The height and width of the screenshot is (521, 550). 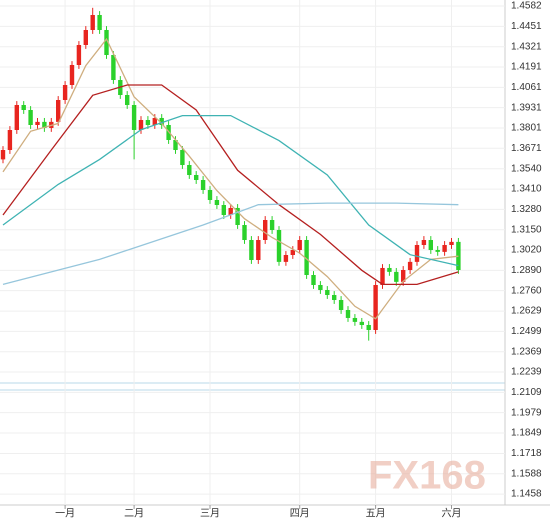 I want to click on x-tick-label: 二月, so click(x=134, y=514).